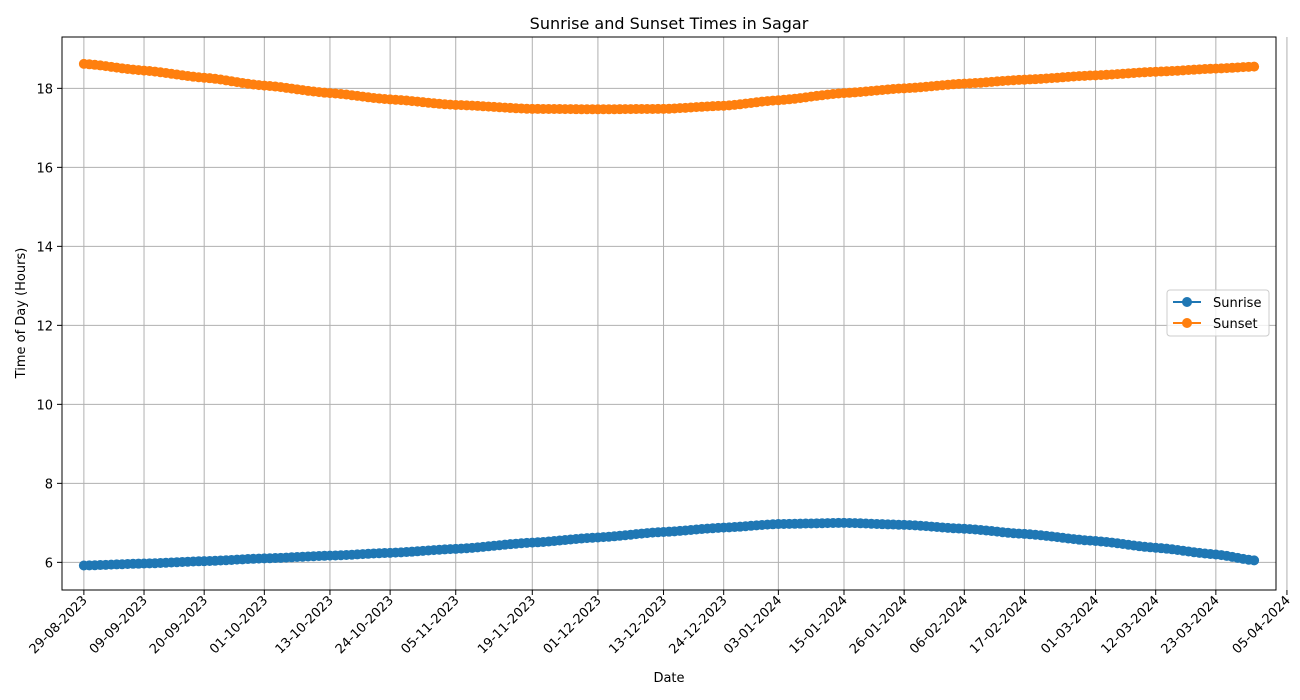  What do you see at coordinates (819, 625) in the screenshot?
I see `x-tick-label: 15-01-2024` at bounding box center [819, 625].